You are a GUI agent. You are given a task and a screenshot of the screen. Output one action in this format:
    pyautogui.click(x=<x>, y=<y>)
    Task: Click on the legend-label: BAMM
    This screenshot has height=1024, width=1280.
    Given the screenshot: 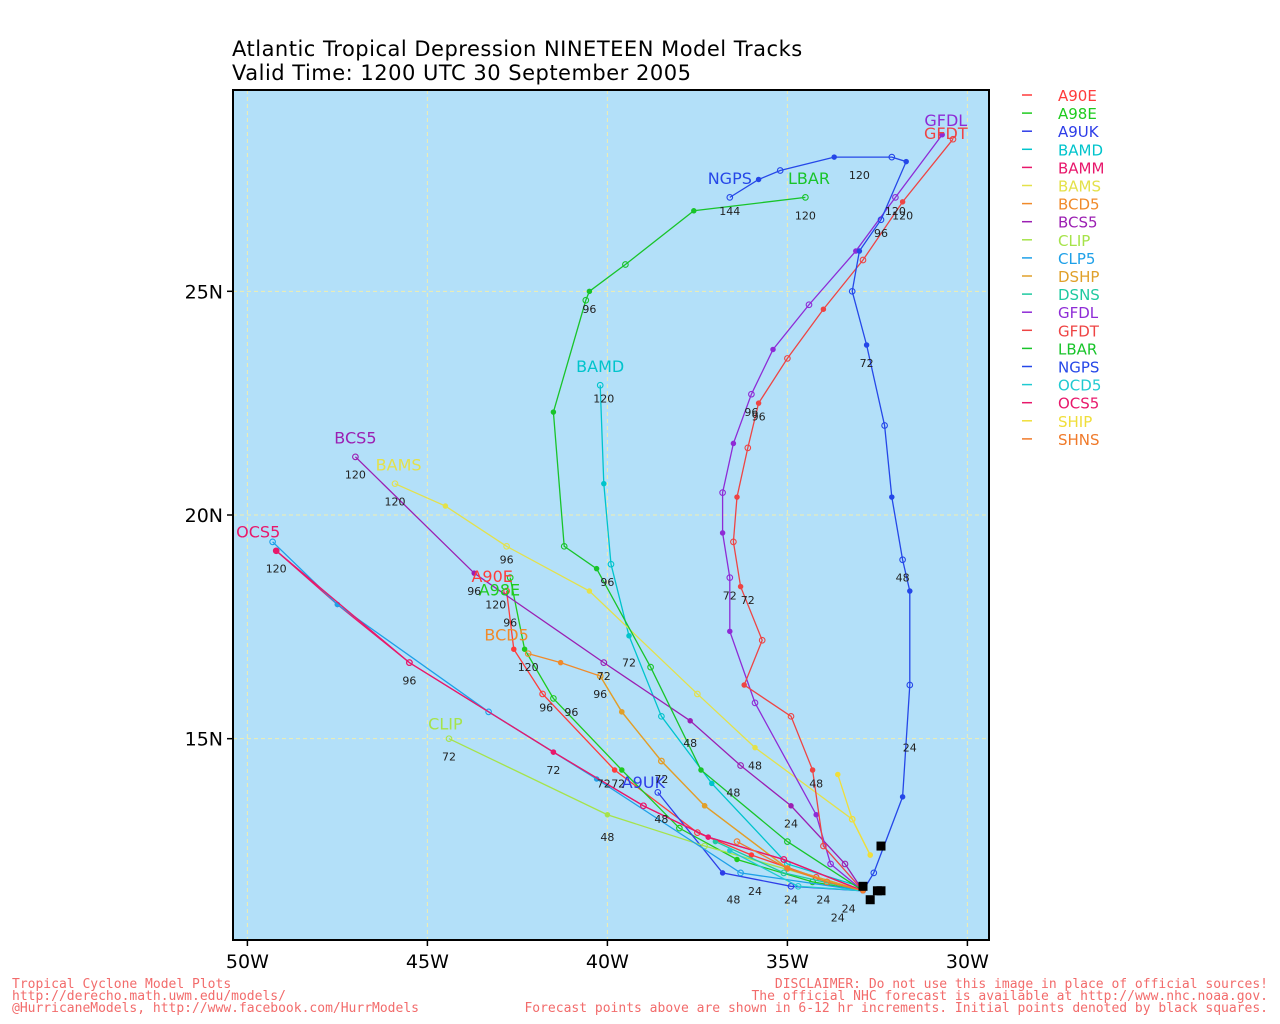 What is the action you would take?
    pyautogui.click(x=1081, y=168)
    